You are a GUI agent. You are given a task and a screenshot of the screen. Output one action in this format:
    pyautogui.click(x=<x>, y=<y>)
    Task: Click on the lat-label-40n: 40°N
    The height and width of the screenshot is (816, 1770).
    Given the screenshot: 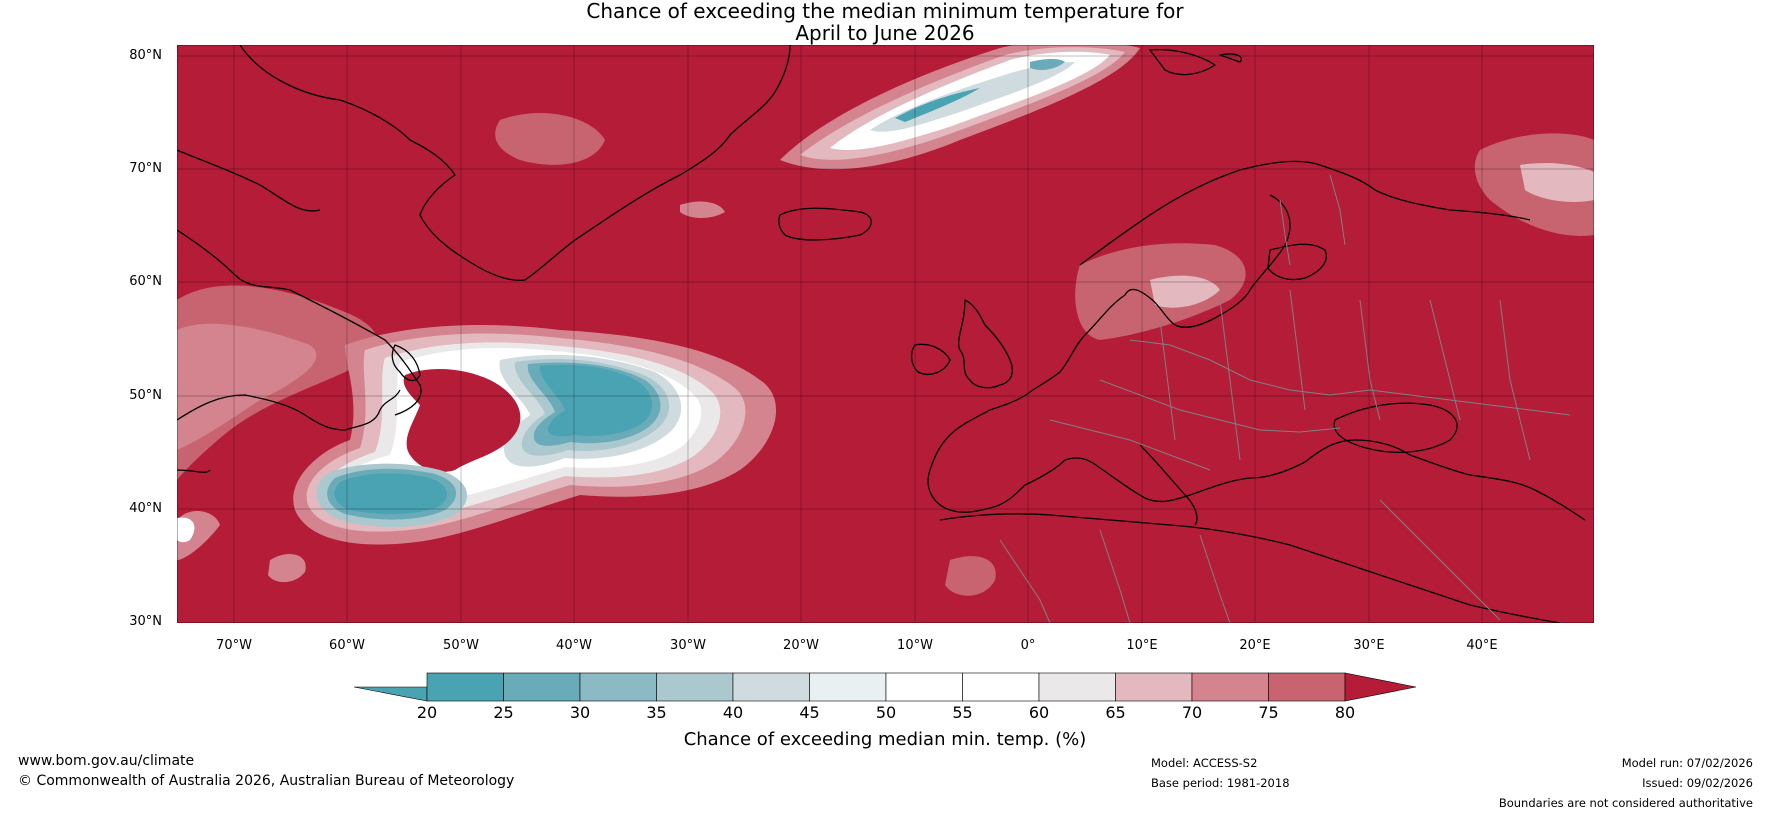 What is the action you would take?
    pyautogui.click(x=145, y=508)
    